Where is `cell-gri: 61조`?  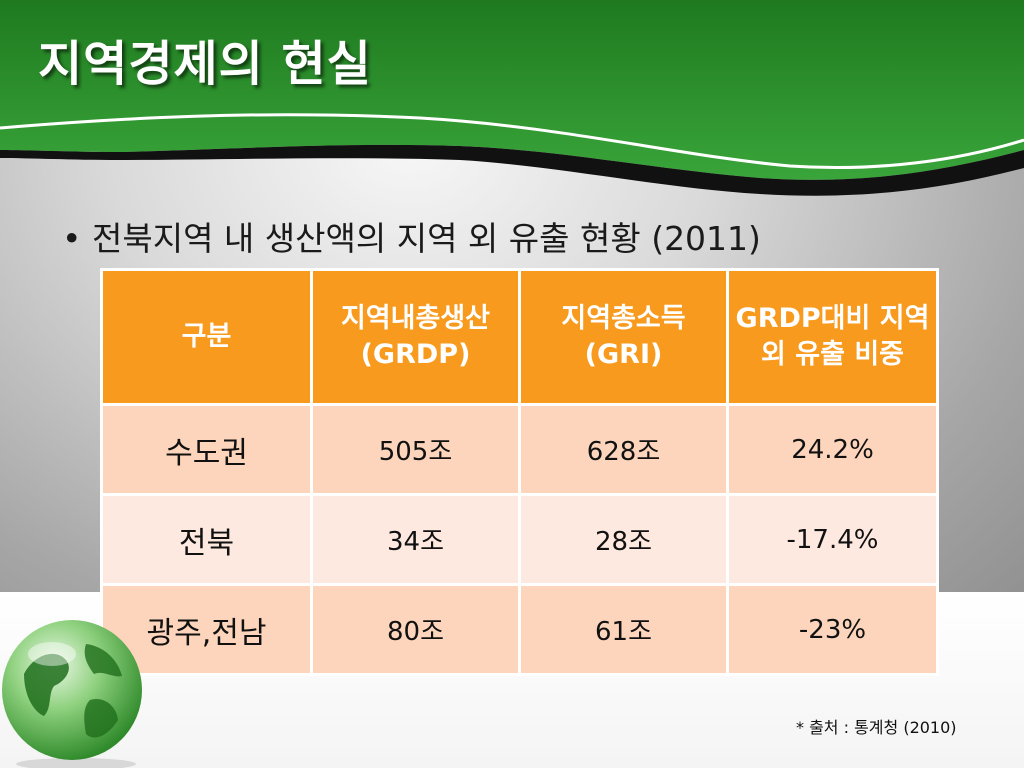 cell-gri: 61조 is located at coordinates (623, 629).